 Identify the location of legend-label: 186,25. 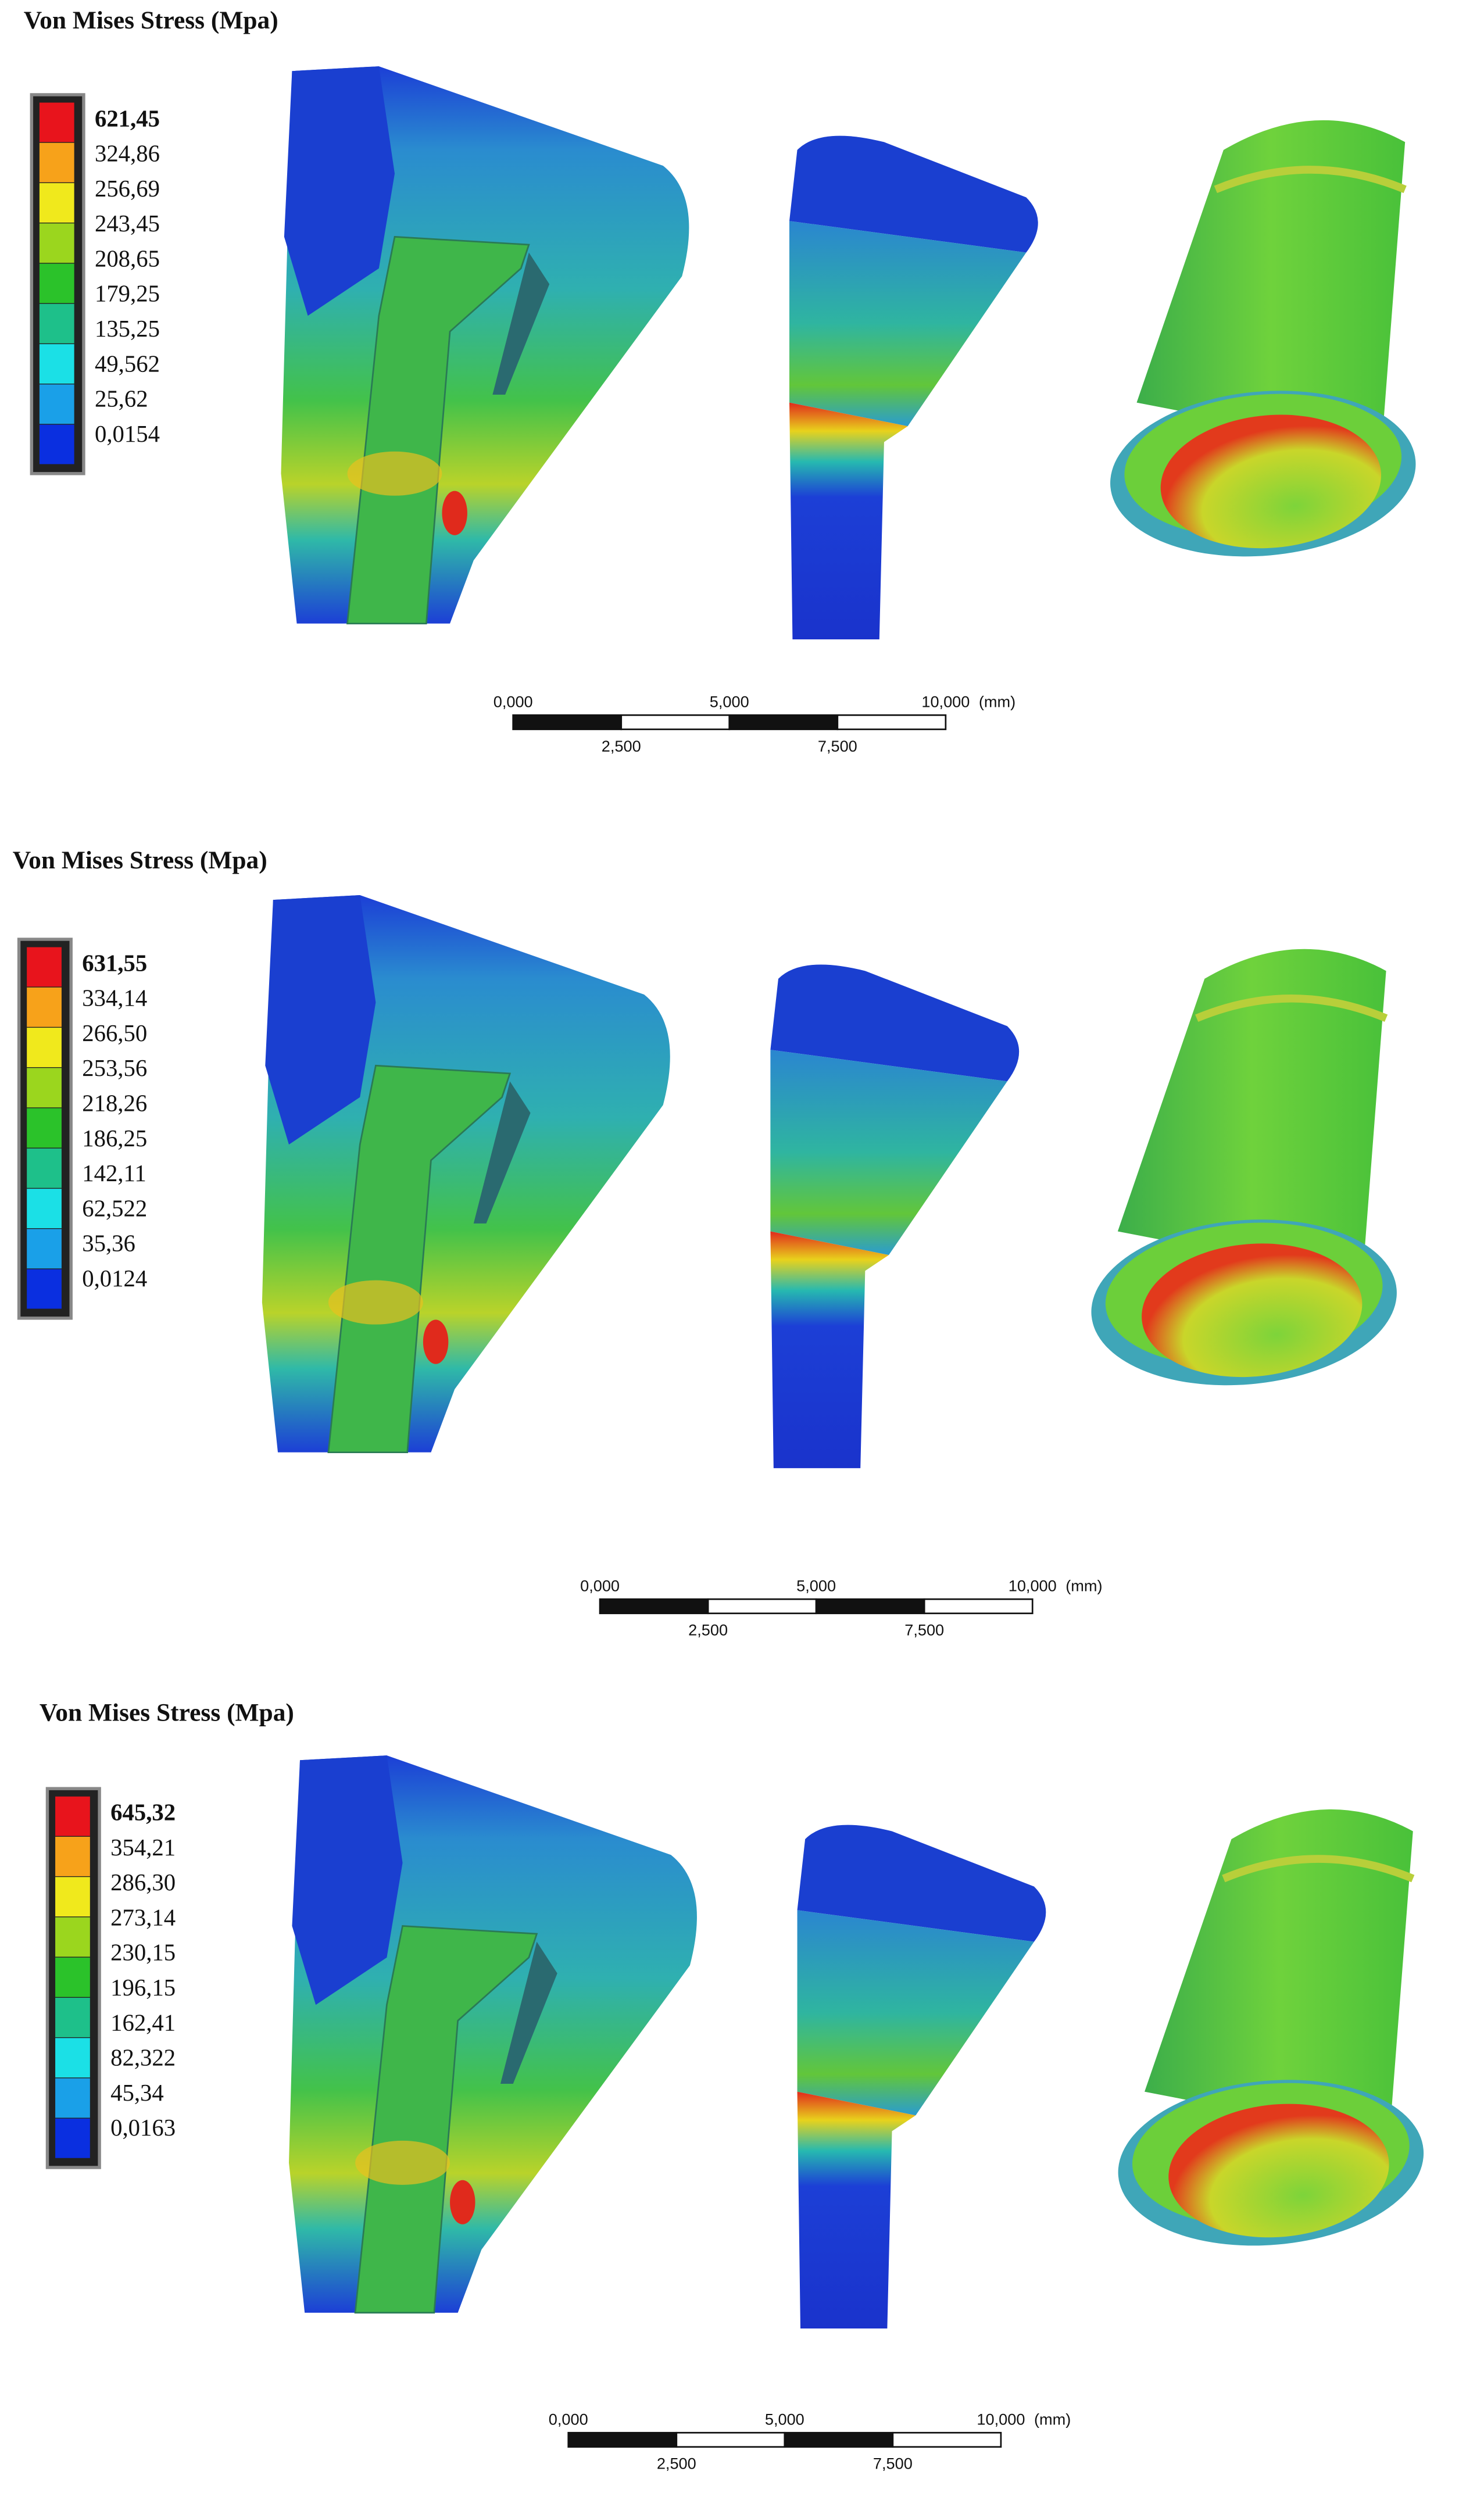
(115, 1138).